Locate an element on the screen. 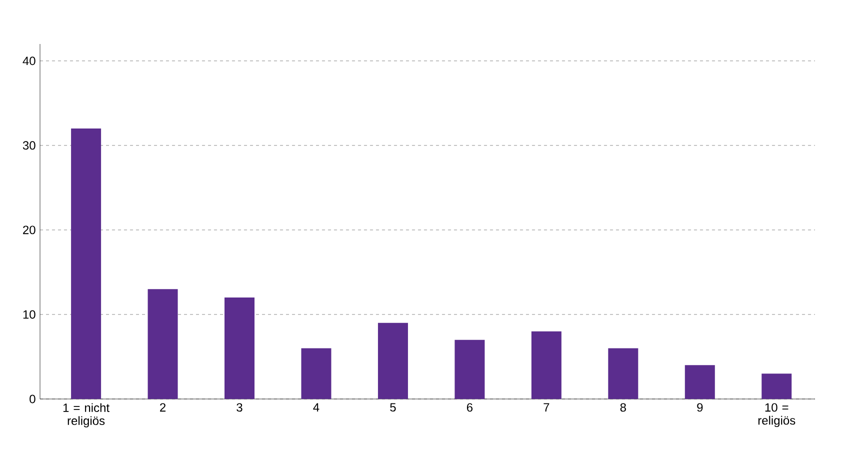 The width and height of the screenshot is (859, 457). x-tick-label: 4 is located at coordinates (316, 407).